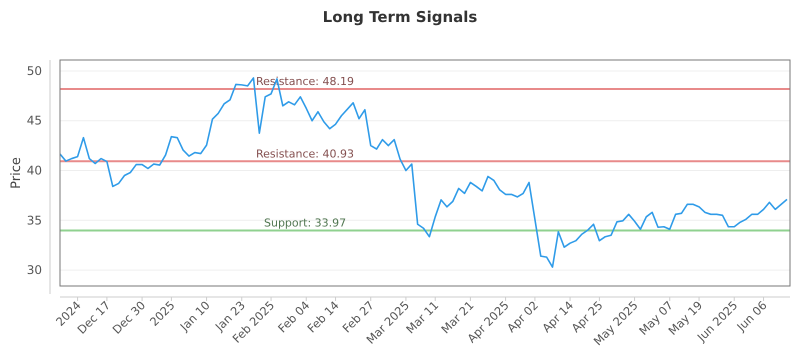 The height and width of the screenshot is (350, 800). I want to click on y-tick-label: 45, so click(34, 121).